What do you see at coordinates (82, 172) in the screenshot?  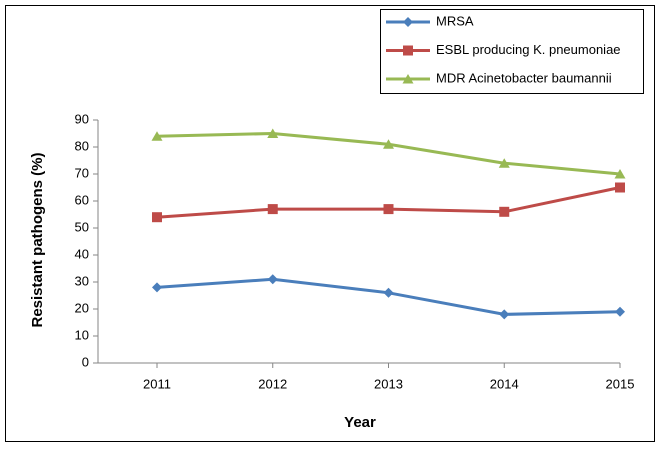 I see `y-tick-label: 70` at bounding box center [82, 172].